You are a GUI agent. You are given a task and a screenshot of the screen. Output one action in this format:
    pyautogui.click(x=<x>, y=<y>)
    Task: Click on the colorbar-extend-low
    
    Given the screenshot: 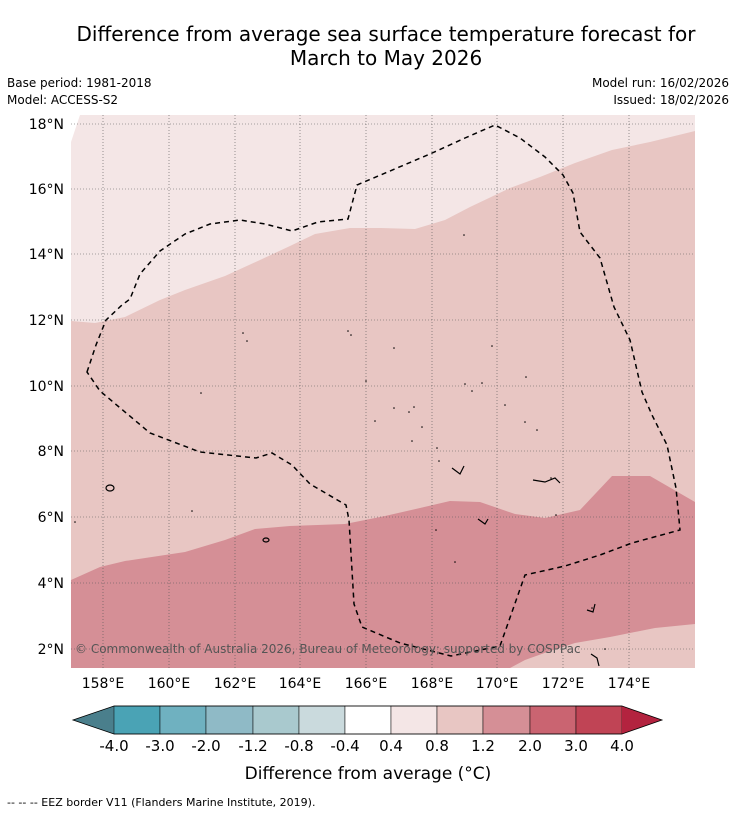 What is the action you would take?
    pyautogui.click(x=93, y=720)
    